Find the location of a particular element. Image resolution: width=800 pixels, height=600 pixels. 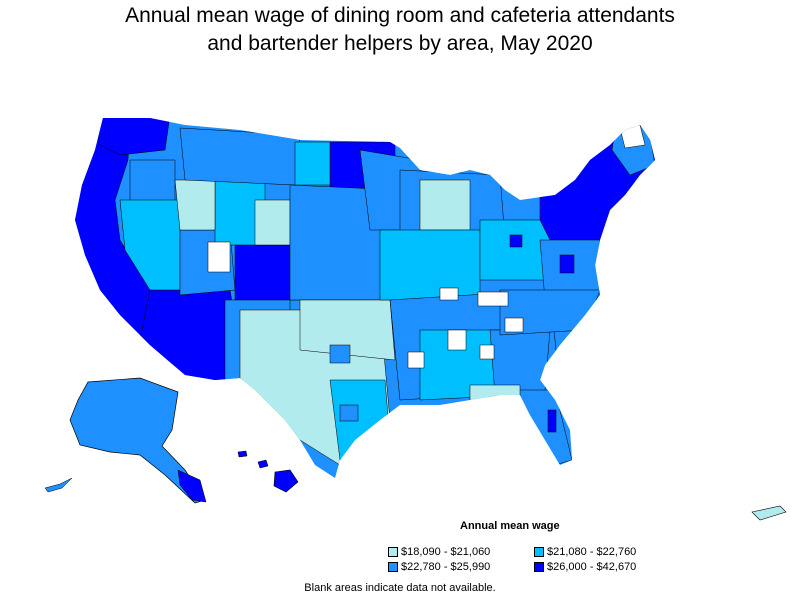

legend-item-4: $26,000 - $42,670 is located at coordinates (585, 567).